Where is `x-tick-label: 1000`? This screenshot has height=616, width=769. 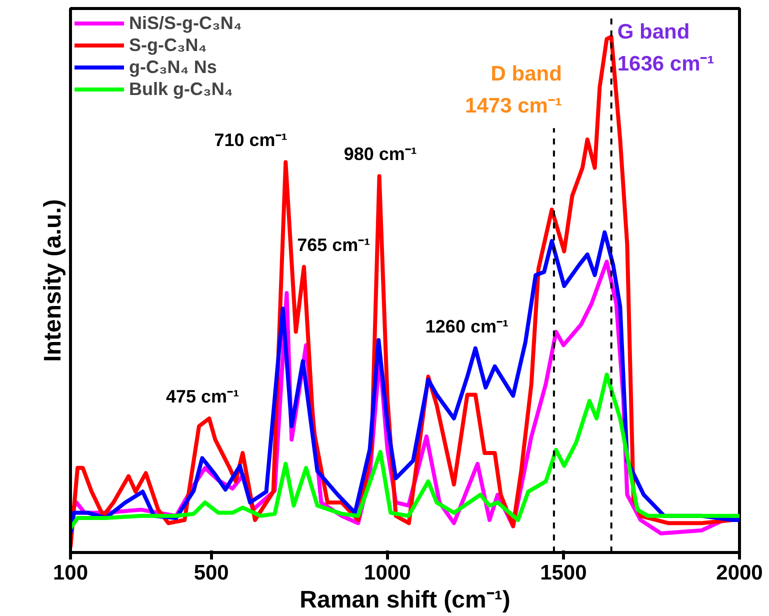 x-tick-label: 1000 is located at coordinates (387, 573).